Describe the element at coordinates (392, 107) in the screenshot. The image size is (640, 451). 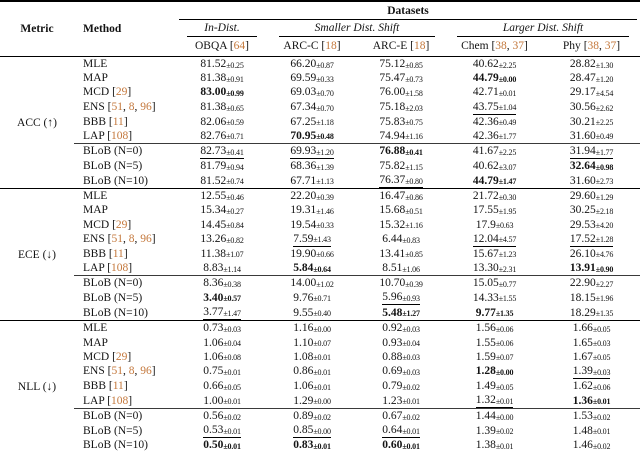
I see `value-mean: 75.18` at that location.